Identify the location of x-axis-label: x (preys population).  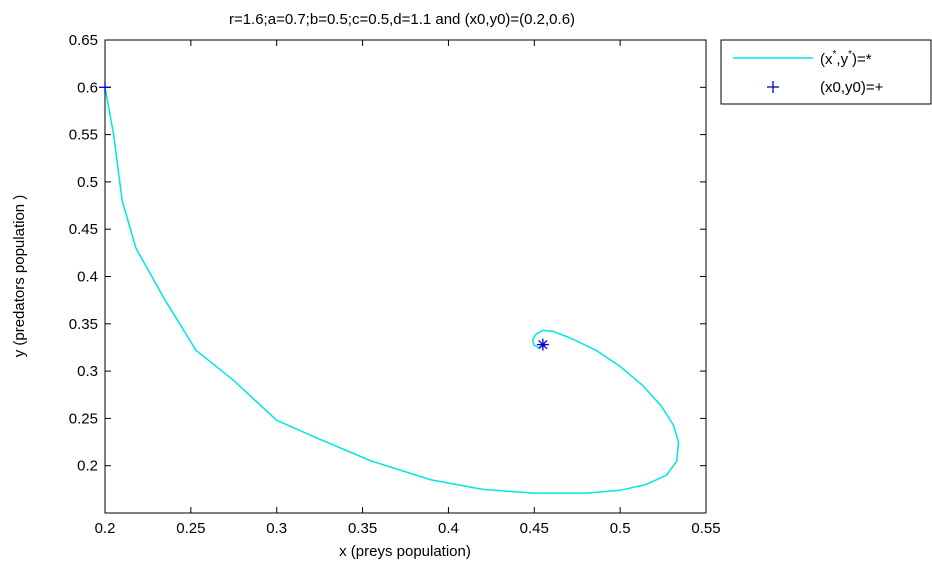
(405, 551).